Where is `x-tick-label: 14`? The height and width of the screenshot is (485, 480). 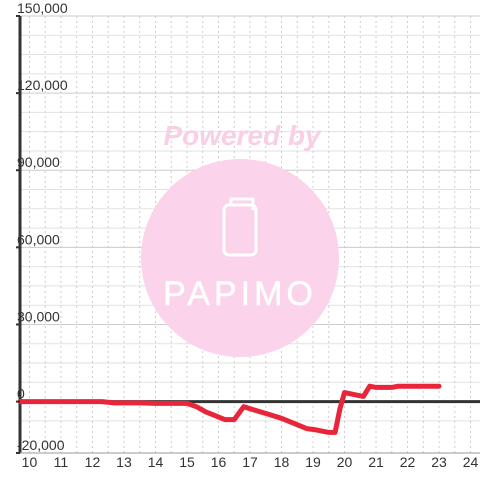
x-tick-label: 14 is located at coordinates (156, 462).